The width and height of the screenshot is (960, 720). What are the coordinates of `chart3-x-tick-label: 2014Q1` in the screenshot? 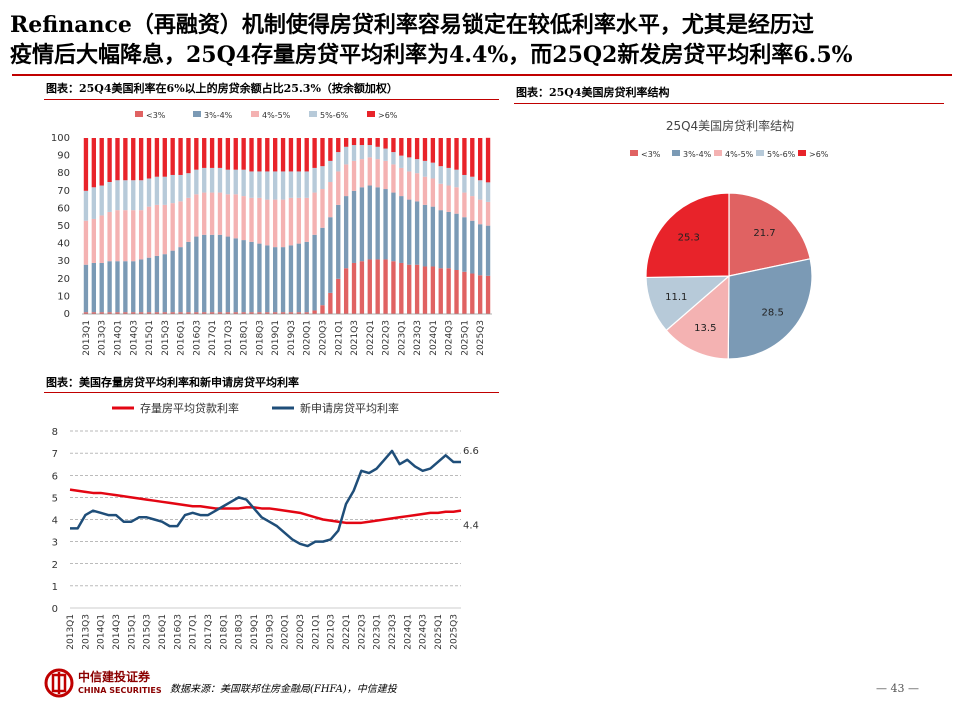 It's located at (102, 632).